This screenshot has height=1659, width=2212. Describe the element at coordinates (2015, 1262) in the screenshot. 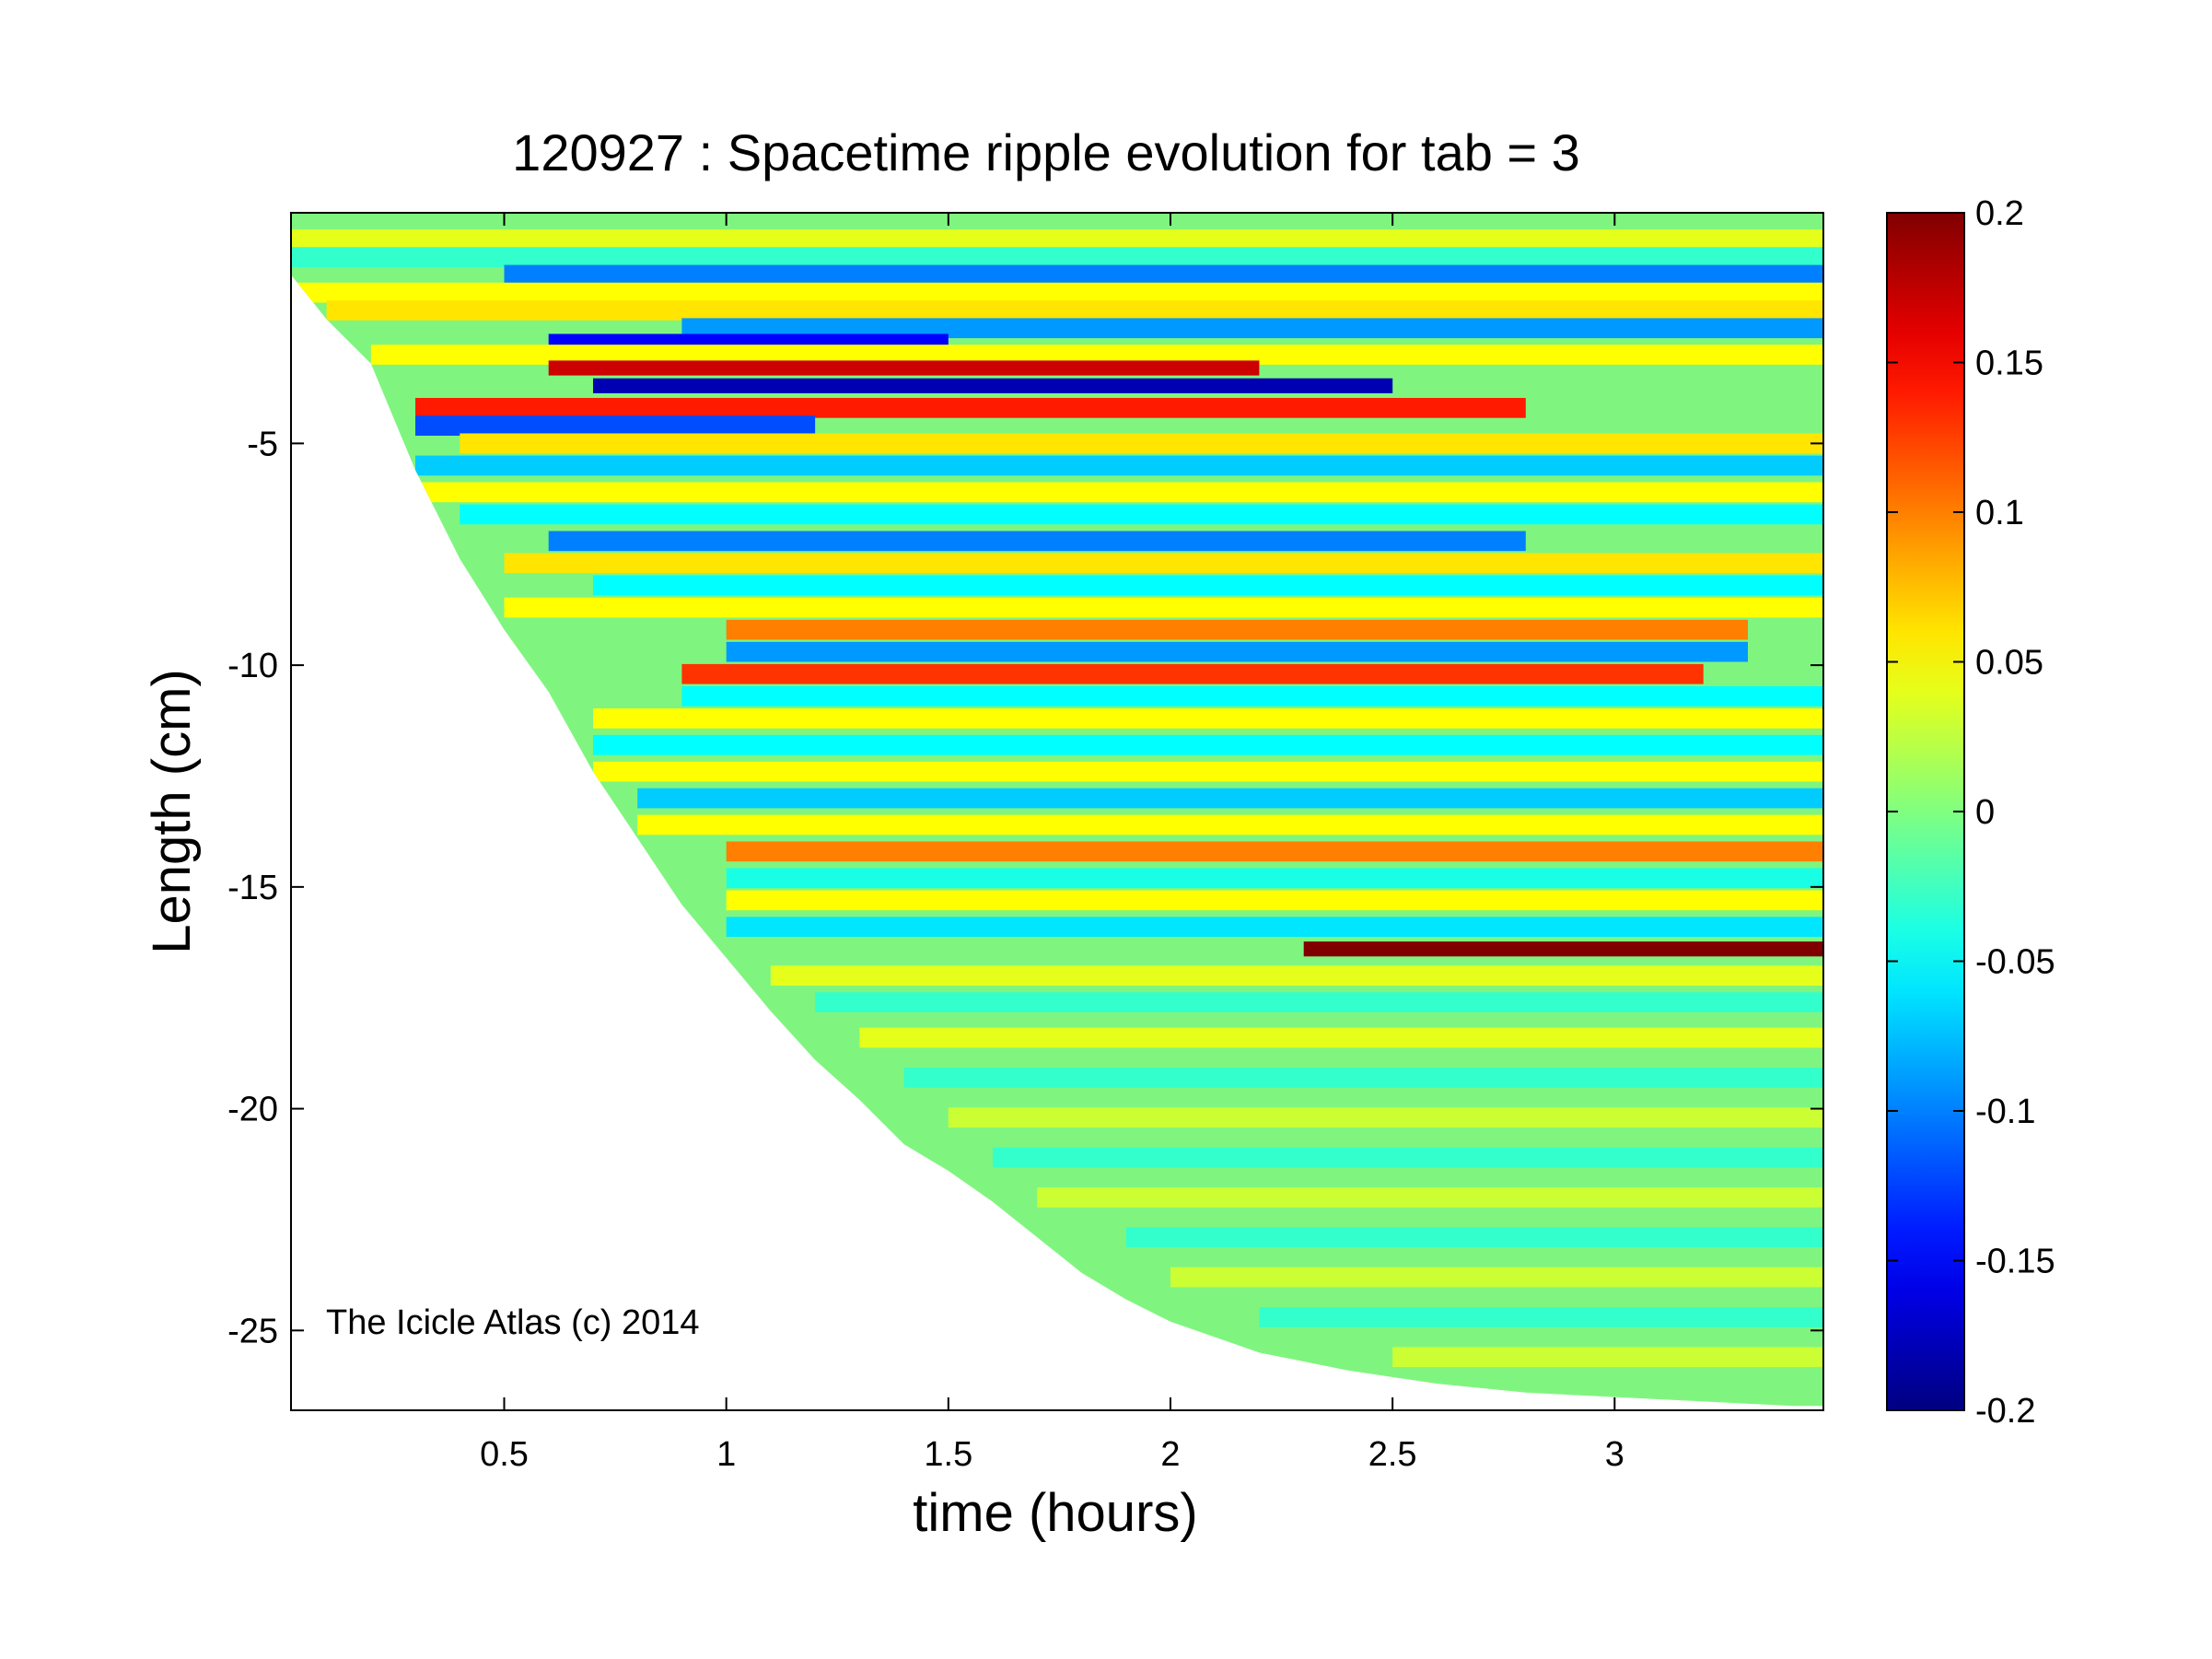

I see `colorbar-tick-label: -0.15` at that location.